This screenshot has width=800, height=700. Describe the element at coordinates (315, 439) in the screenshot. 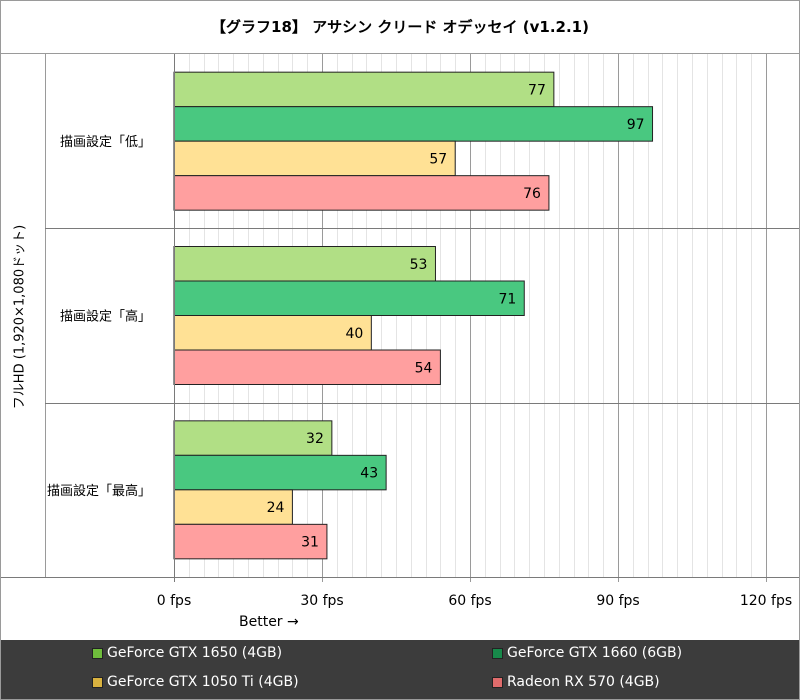

I see `bar-value-label: 32` at that location.